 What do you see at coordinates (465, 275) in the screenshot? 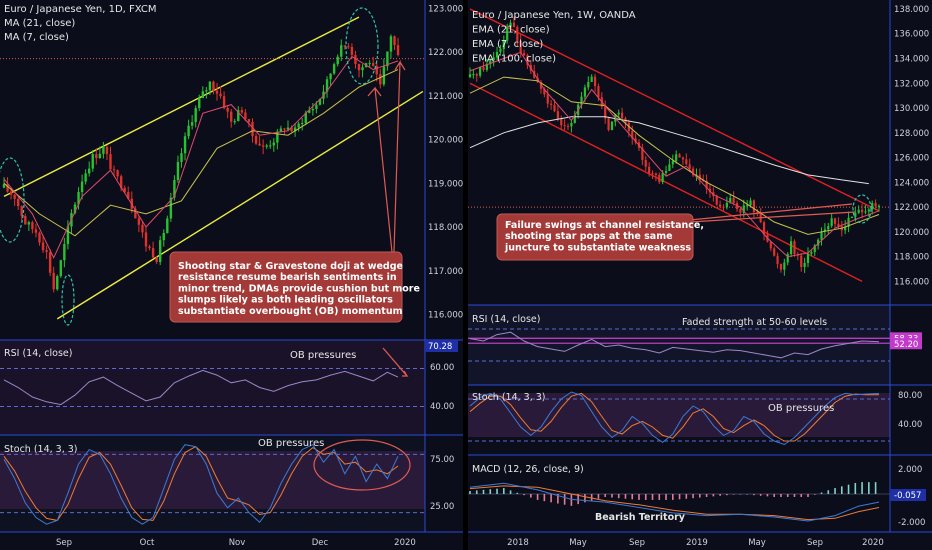
I see `panel-divider` at bounding box center [465, 275].